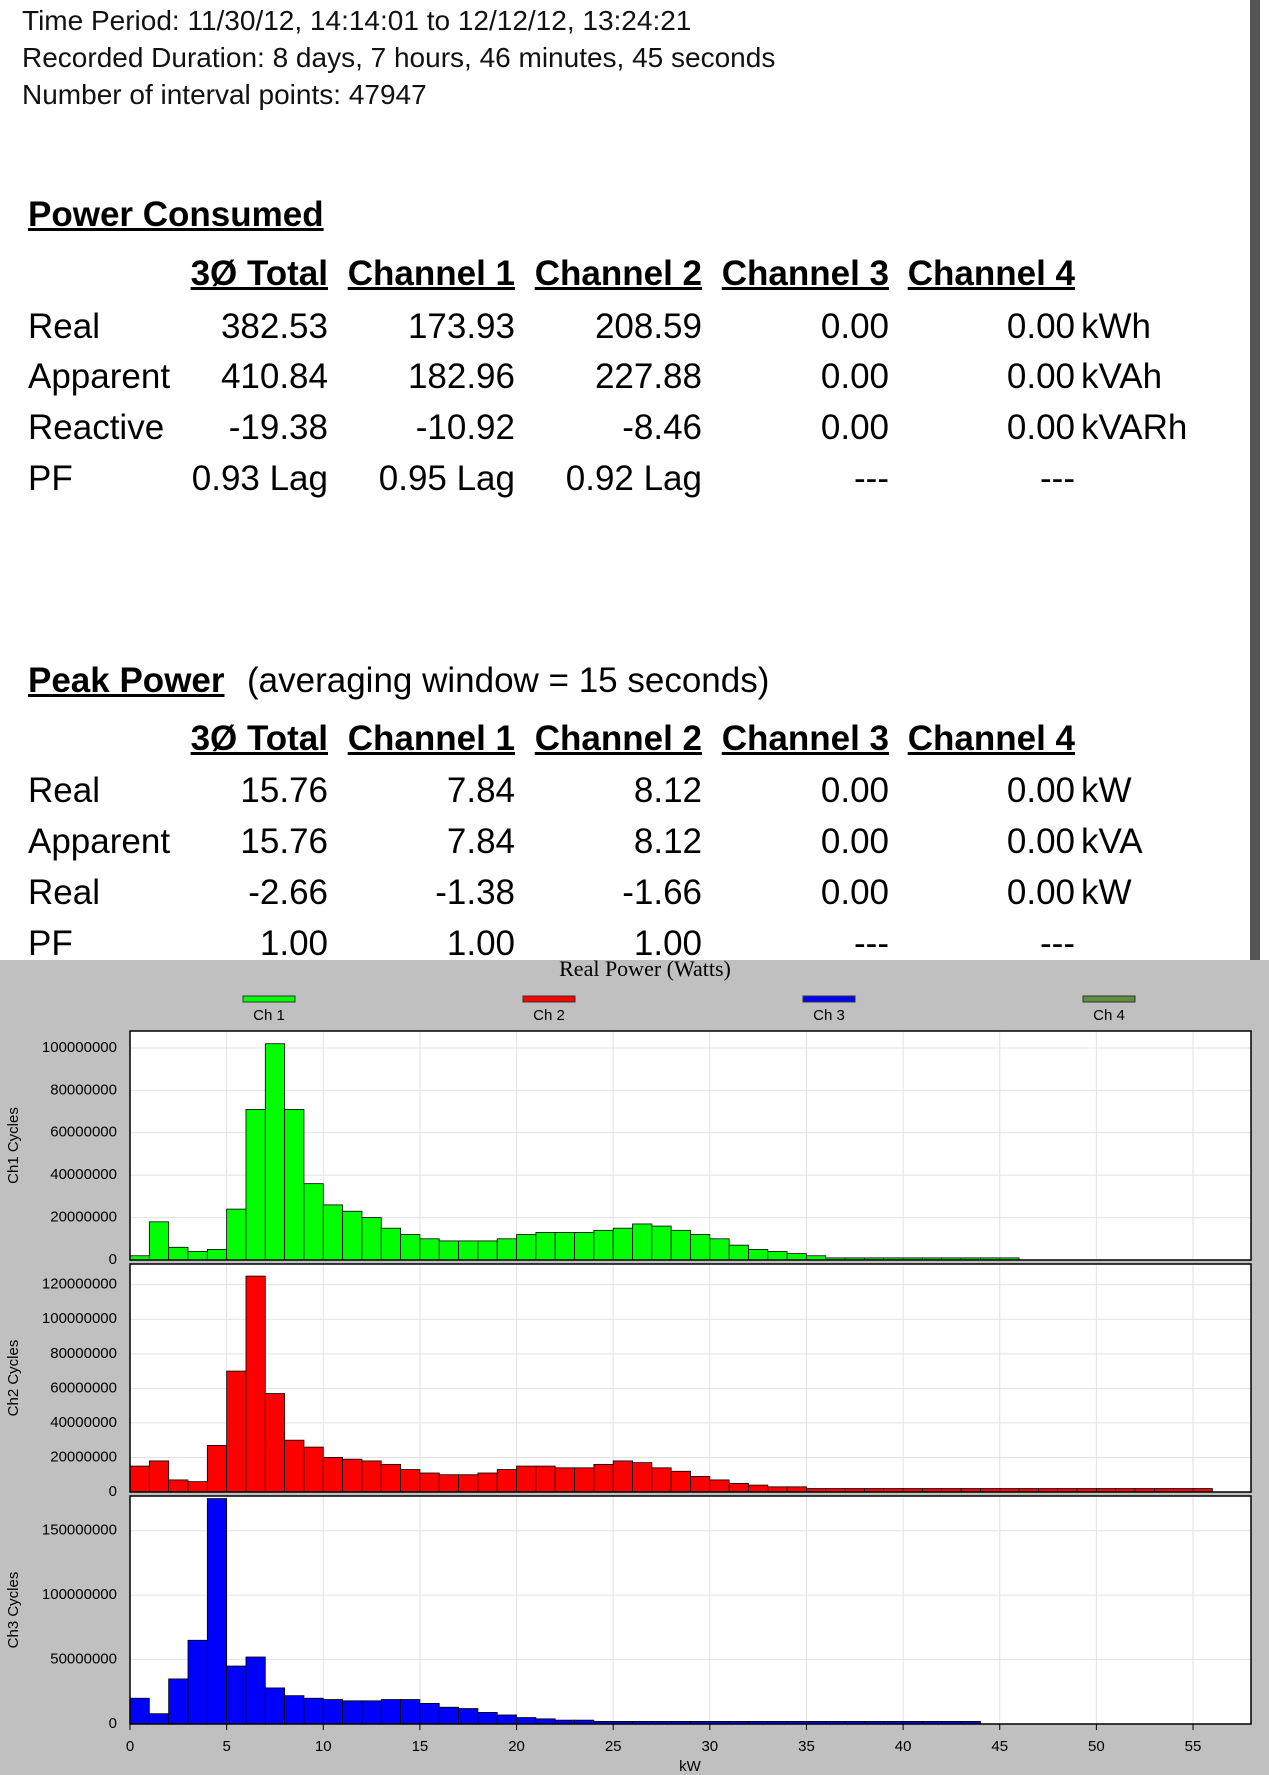 The image size is (1269, 1775). What do you see at coordinates (420, 1746) in the screenshot?
I see `x-tick-label: 15` at bounding box center [420, 1746].